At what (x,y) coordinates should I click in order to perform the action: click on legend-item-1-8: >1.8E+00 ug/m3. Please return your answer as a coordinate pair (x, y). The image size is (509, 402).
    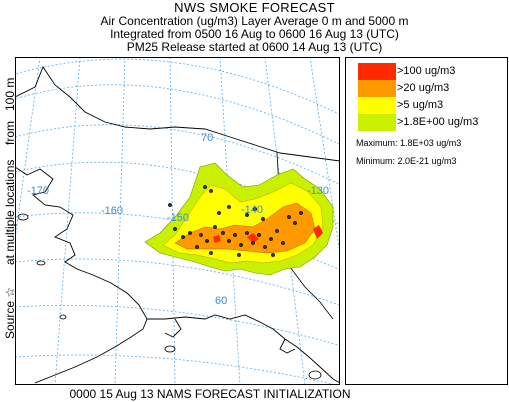
    Looking at the image, I should click on (433, 122).